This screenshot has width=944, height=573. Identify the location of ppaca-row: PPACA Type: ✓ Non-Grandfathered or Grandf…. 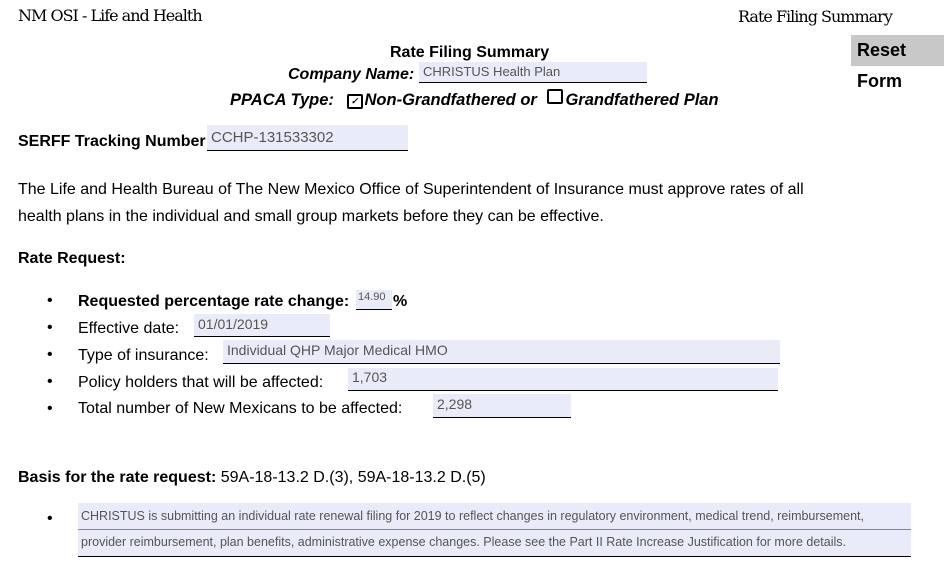
(474, 99).